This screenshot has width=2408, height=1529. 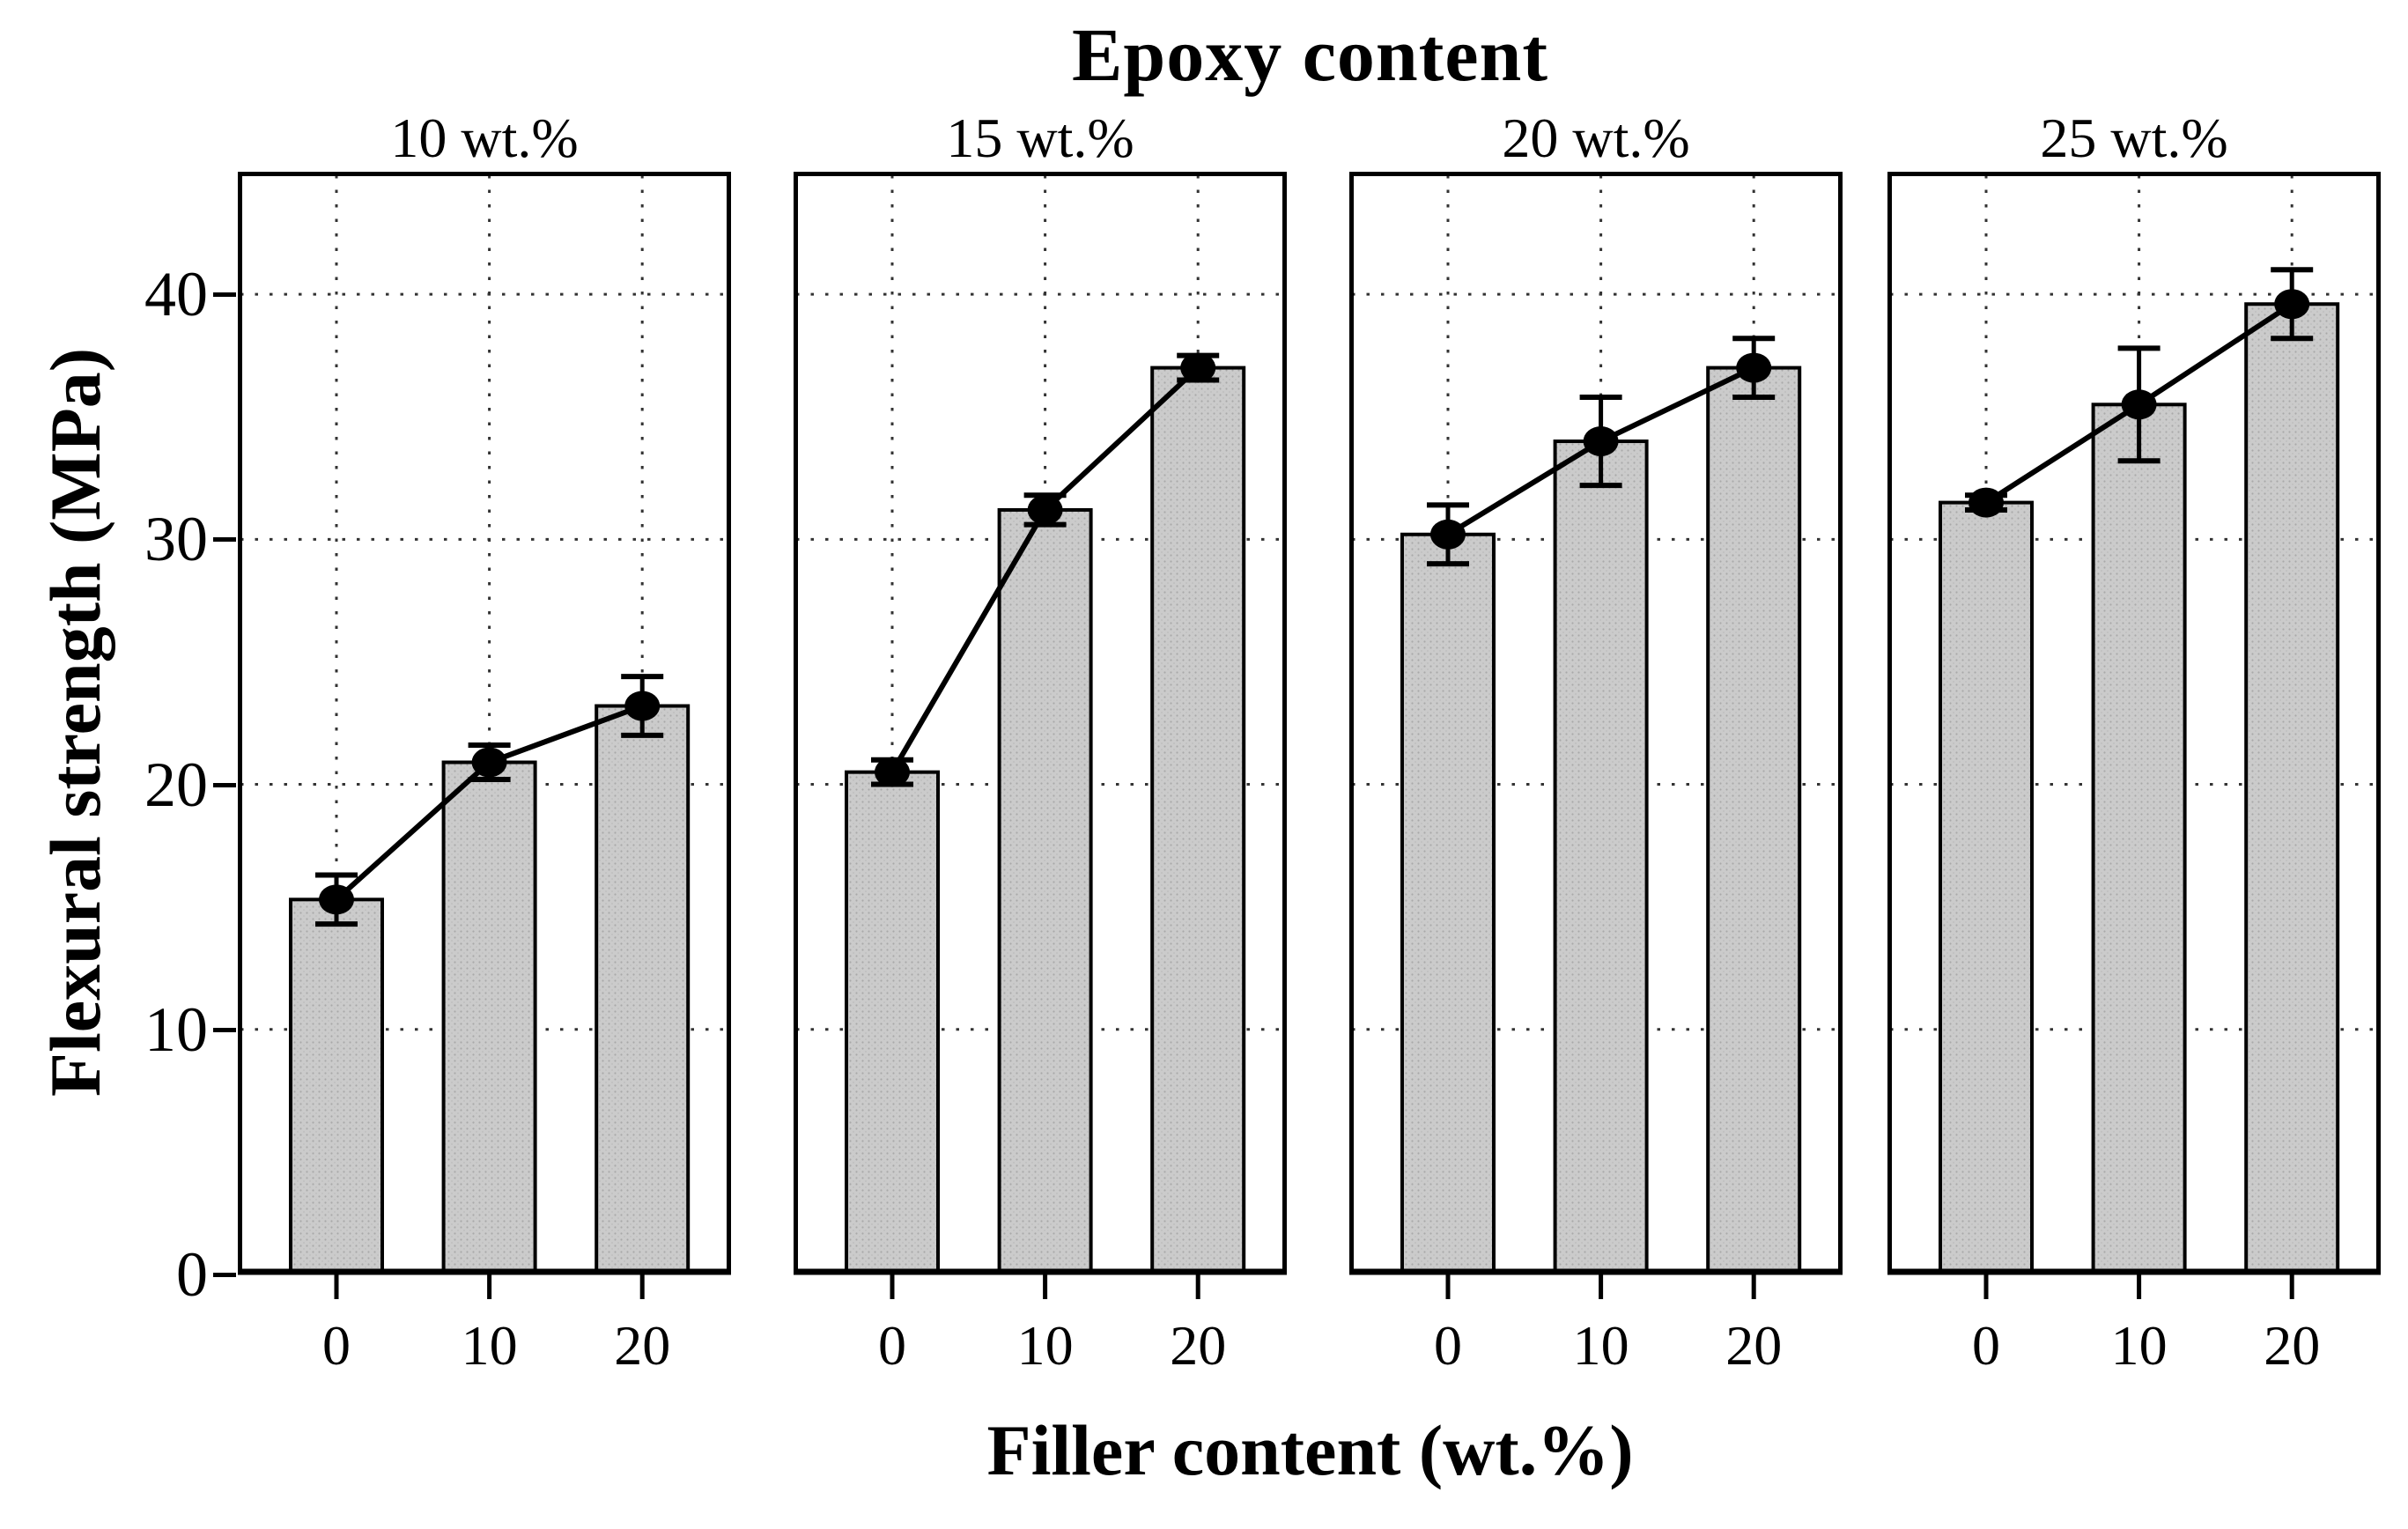 What do you see at coordinates (1448, 1345) in the screenshot?
I see `x-tick-label-20wt%-0: 0` at bounding box center [1448, 1345].